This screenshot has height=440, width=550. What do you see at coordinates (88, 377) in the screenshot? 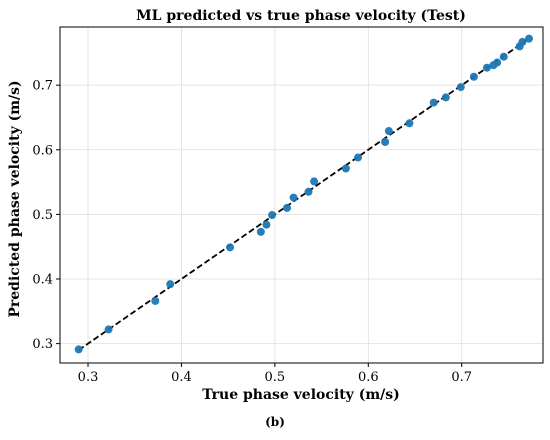
I see `x-tick-label: 0.3` at bounding box center [88, 377].